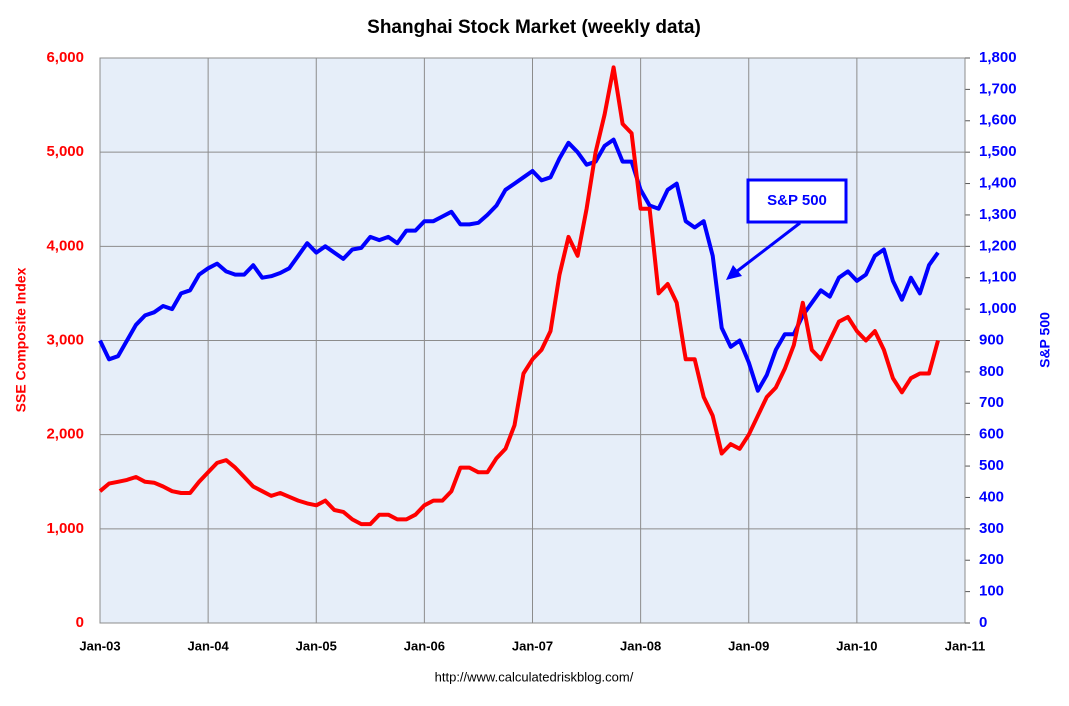 Image resolution: width=1069 pixels, height=706 pixels. What do you see at coordinates (768, 247) in the screenshot?
I see `annotation-arrow` at bounding box center [768, 247].